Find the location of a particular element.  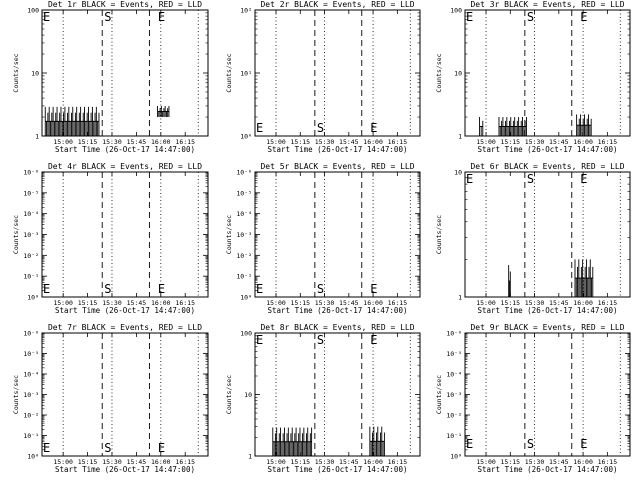

panel-title: Det 7r BLACK = Events, RED = LLD is located at coordinates (125, 327).